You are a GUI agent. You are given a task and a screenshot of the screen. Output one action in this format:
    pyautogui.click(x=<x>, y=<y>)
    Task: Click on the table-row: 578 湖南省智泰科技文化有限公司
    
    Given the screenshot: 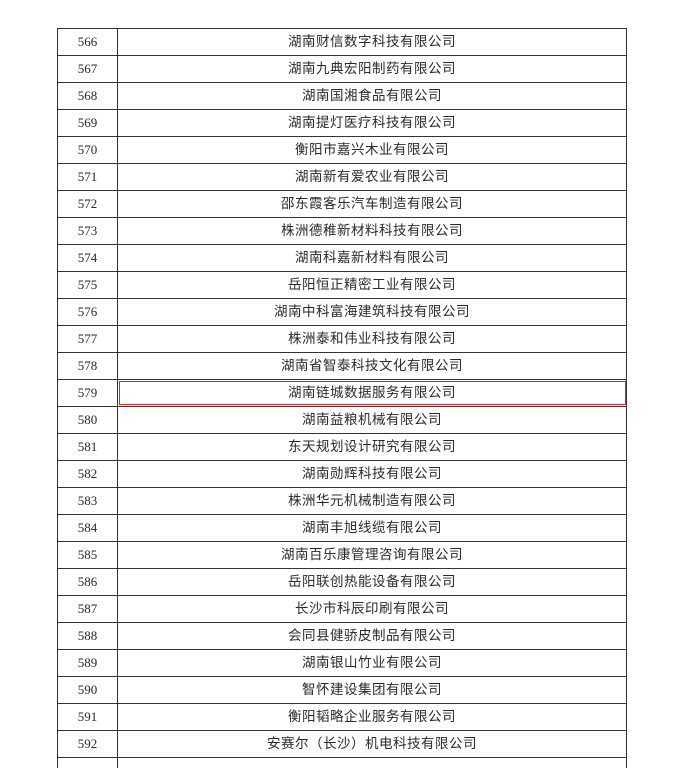 What is the action you would take?
    pyautogui.click(x=342, y=365)
    